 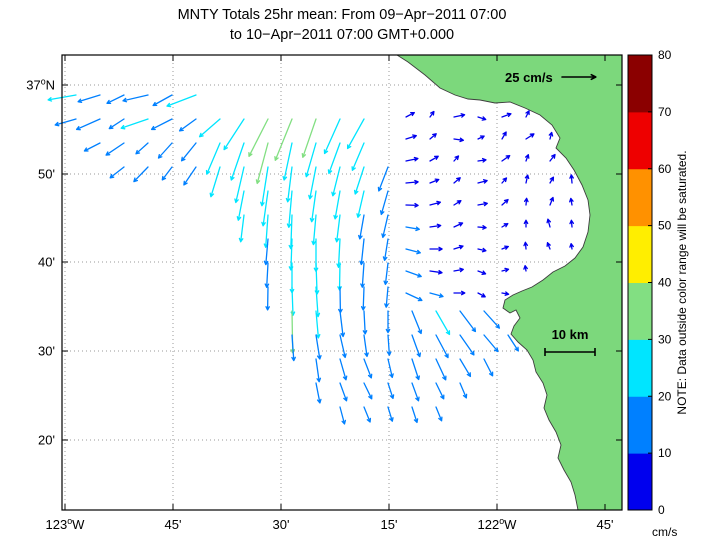 What do you see at coordinates (664, 532) in the screenshot?
I see `colorbar-units-label: cm/s` at bounding box center [664, 532].